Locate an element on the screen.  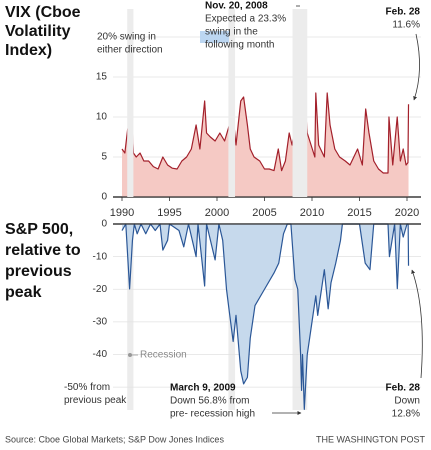
y-tick-note: either direction is located at coordinates (130, 50).